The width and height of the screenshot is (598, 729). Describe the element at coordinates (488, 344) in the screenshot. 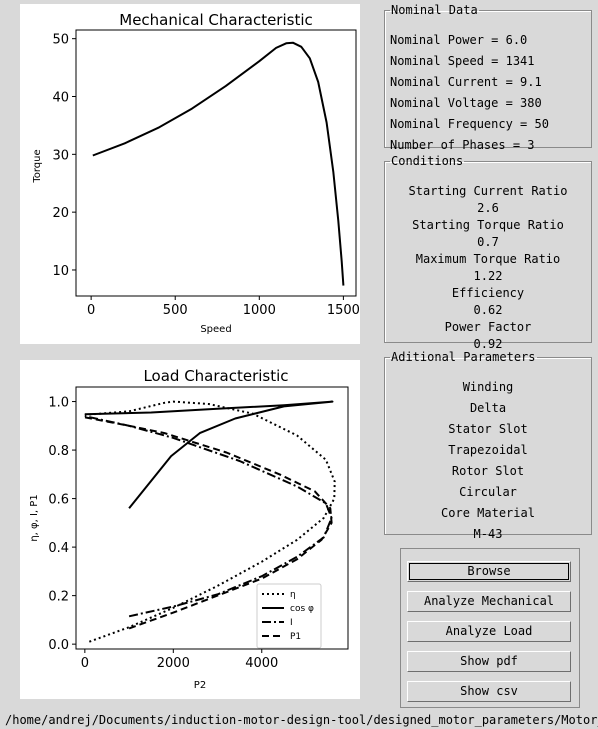

I see `power-factor-value: 0.92` at that location.